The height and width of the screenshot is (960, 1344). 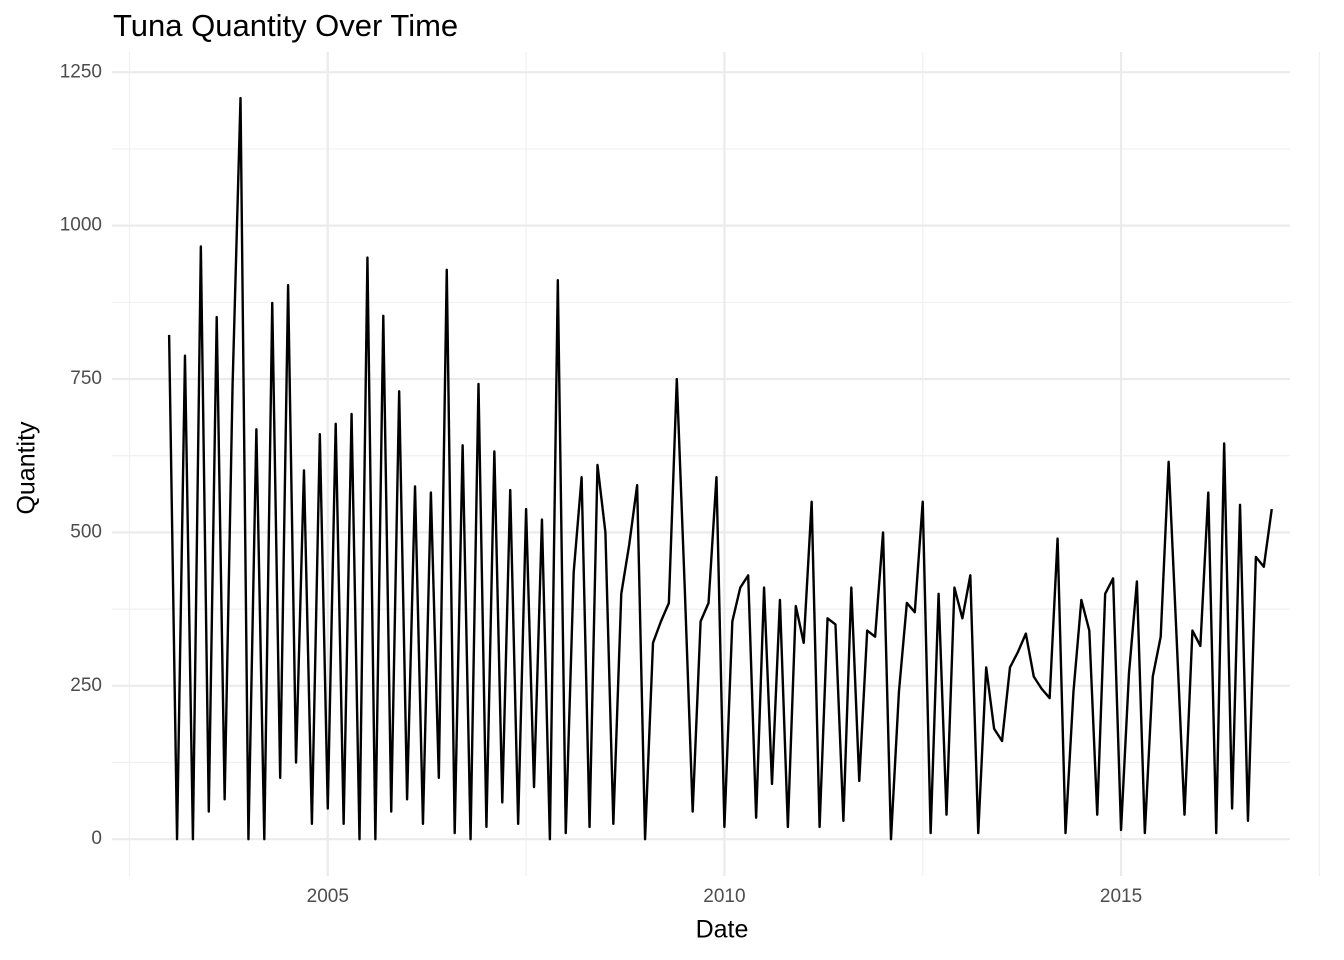 I want to click on y-tick-label: 750, so click(x=86, y=378).